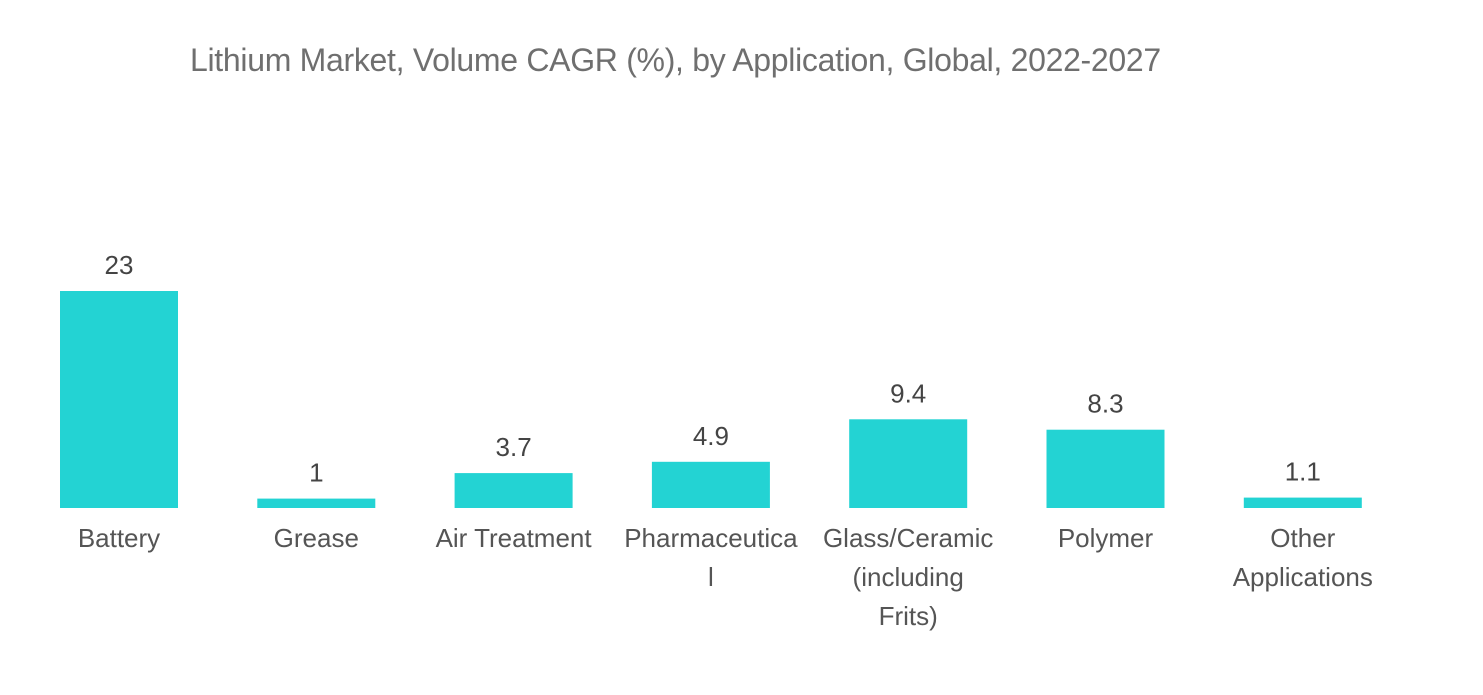 The height and width of the screenshot is (695, 1483). Describe the element at coordinates (711, 557) in the screenshot. I see `category-label-3: Pharmaceutica l` at that location.